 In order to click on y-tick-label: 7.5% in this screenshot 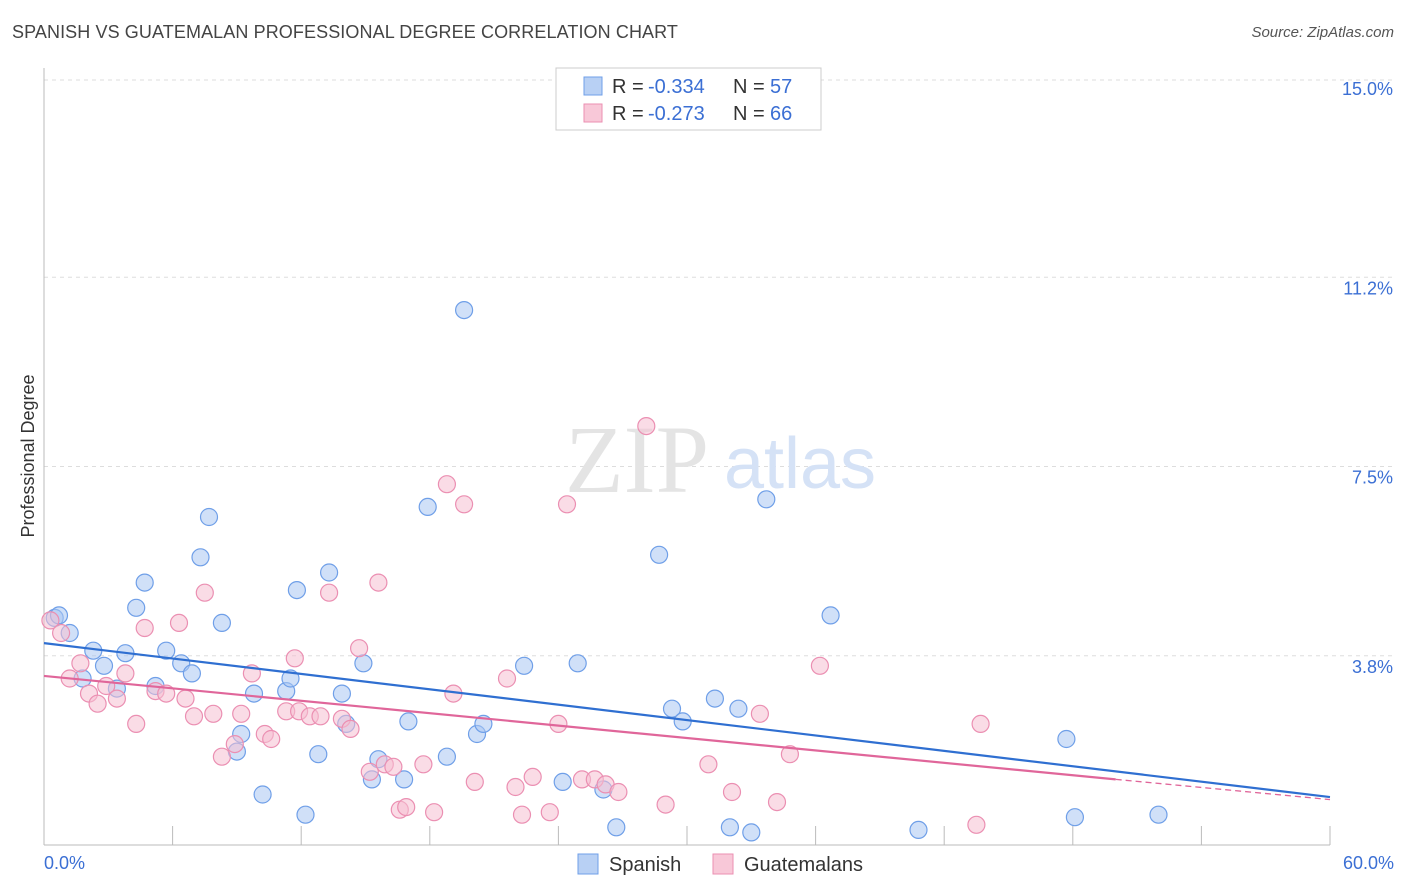, I will do `click(1372, 478)`.